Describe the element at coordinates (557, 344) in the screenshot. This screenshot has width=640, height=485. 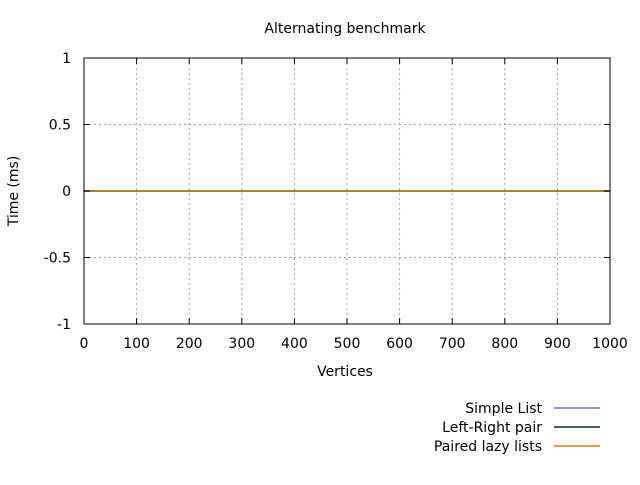
I see `x-tick-label: 900` at that location.